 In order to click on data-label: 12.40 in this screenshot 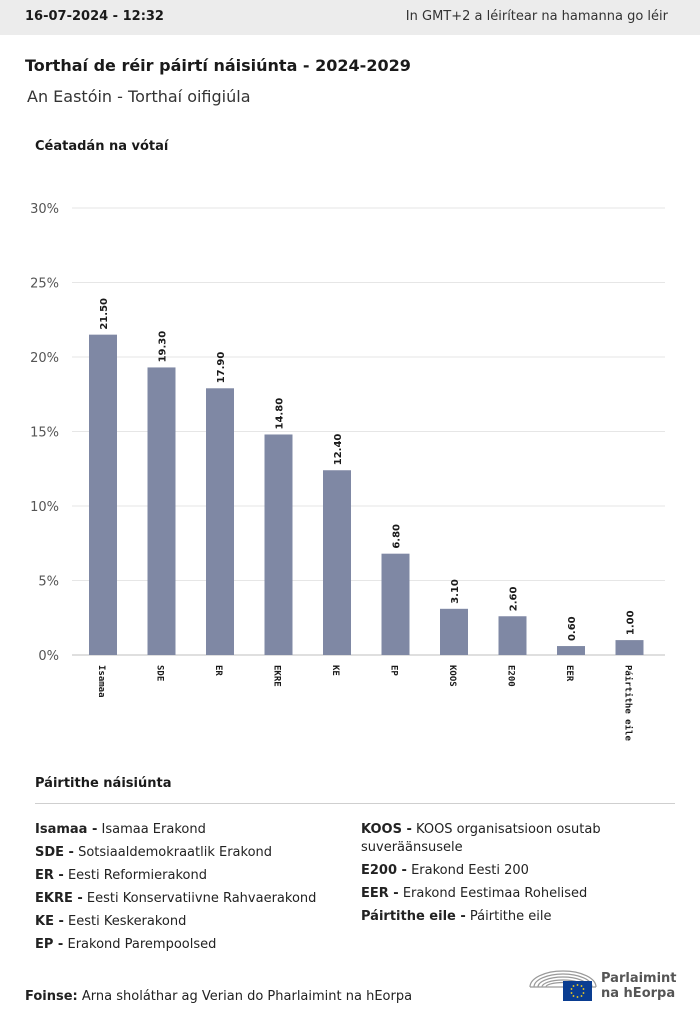, I will do `click(338, 450)`.